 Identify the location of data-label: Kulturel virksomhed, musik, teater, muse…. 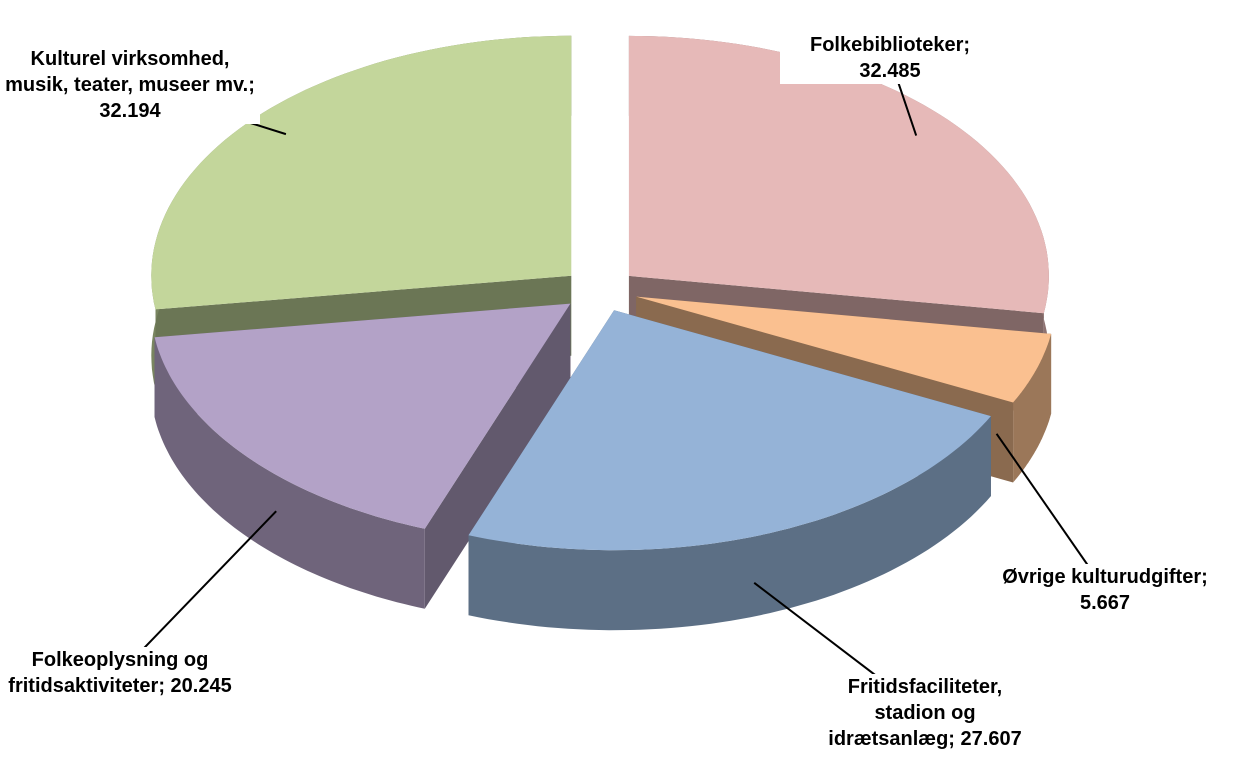
(130, 85).